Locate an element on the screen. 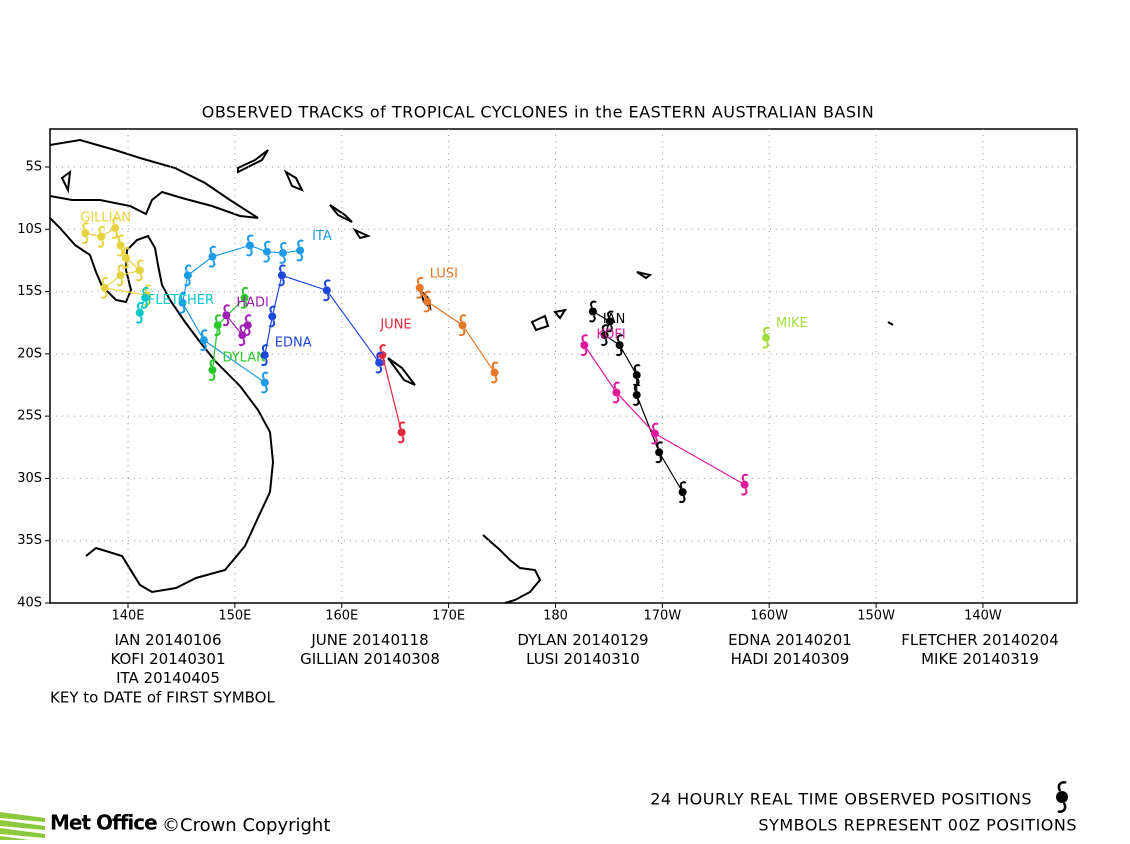 This screenshot has height=844, width=1130. key-entry: MIKE 20140319 is located at coordinates (980, 659).